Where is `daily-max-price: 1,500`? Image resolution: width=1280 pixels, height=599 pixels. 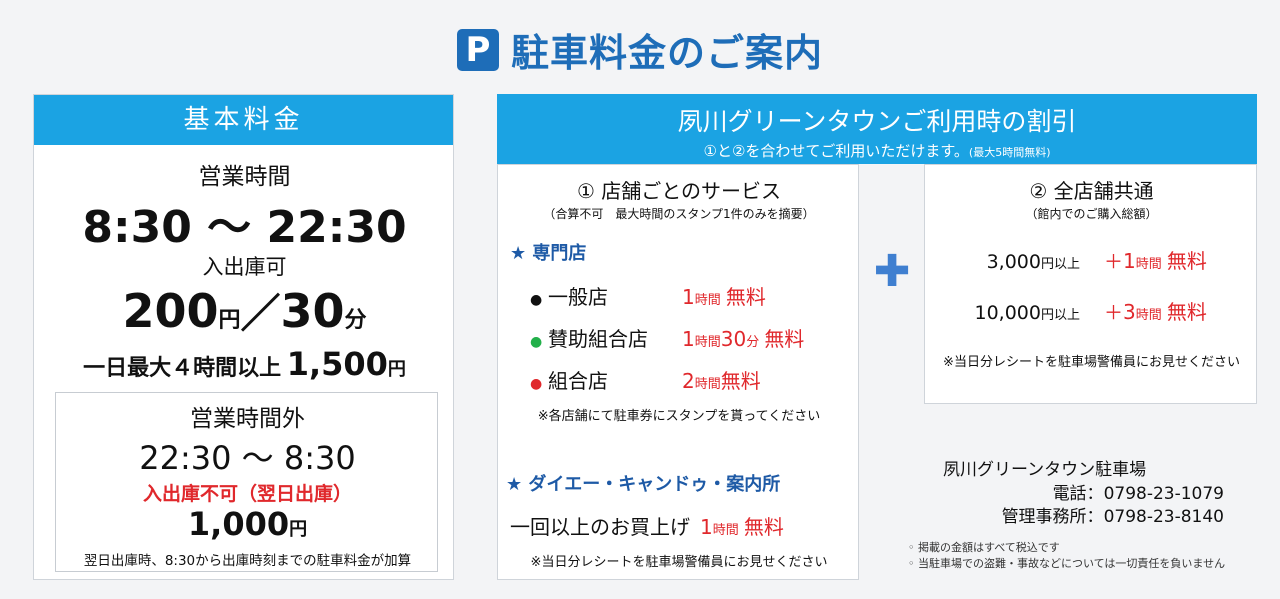
daily-max-price: 1,500 is located at coordinates (337, 364).